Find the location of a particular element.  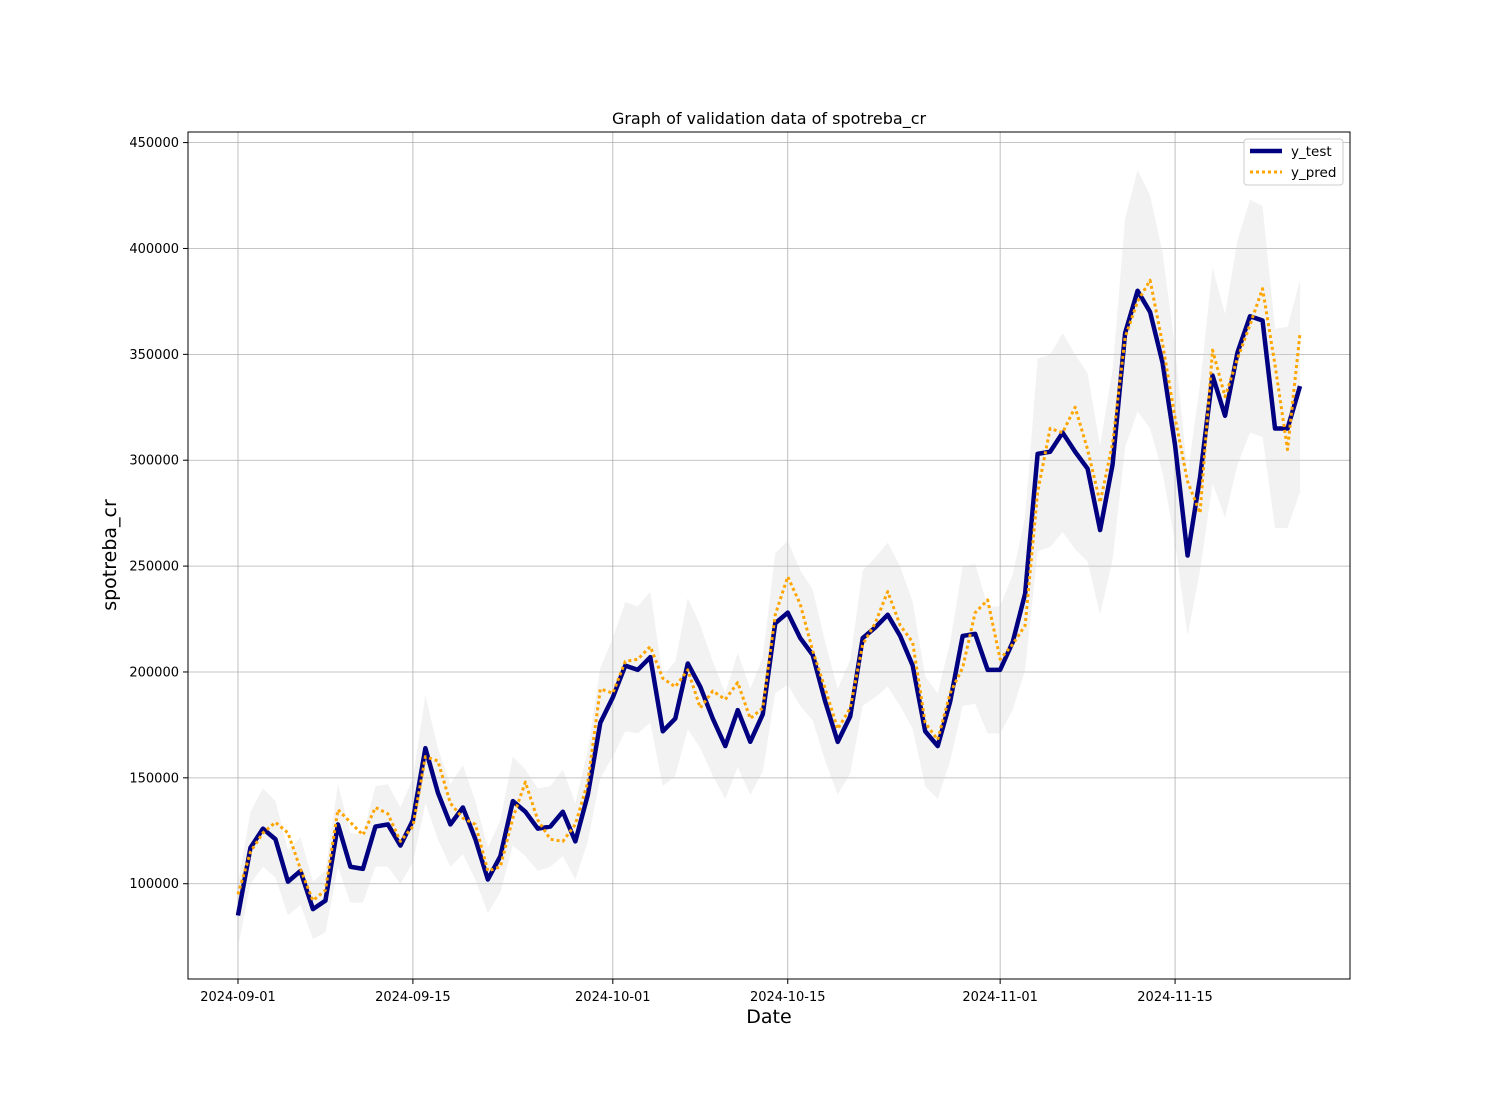

y-tick-label: 150000 is located at coordinates (154, 778).